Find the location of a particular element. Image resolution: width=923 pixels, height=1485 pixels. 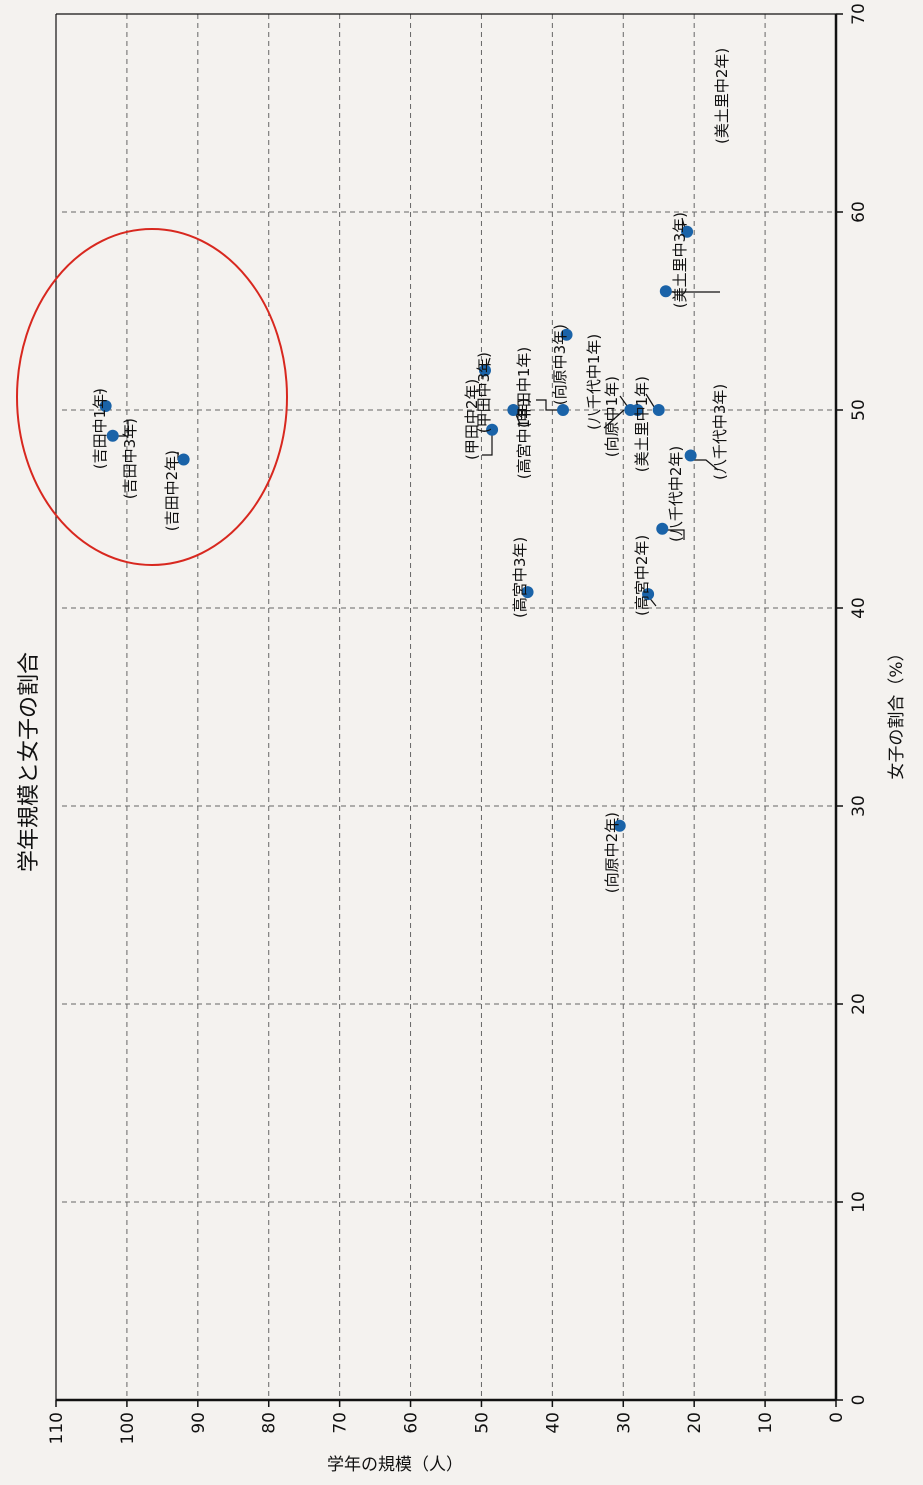

y-tick-label-60: 60 is located at coordinates (412, 1423).